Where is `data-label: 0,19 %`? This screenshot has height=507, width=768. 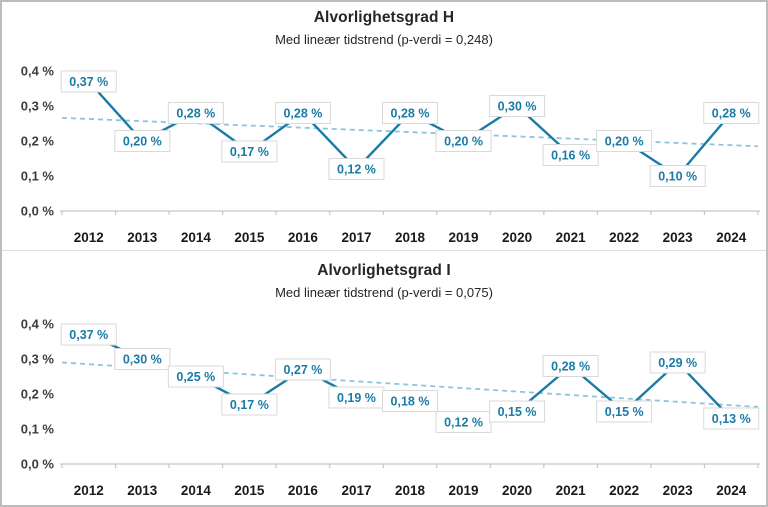
data-label: 0,19 % is located at coordinates (356, 398).